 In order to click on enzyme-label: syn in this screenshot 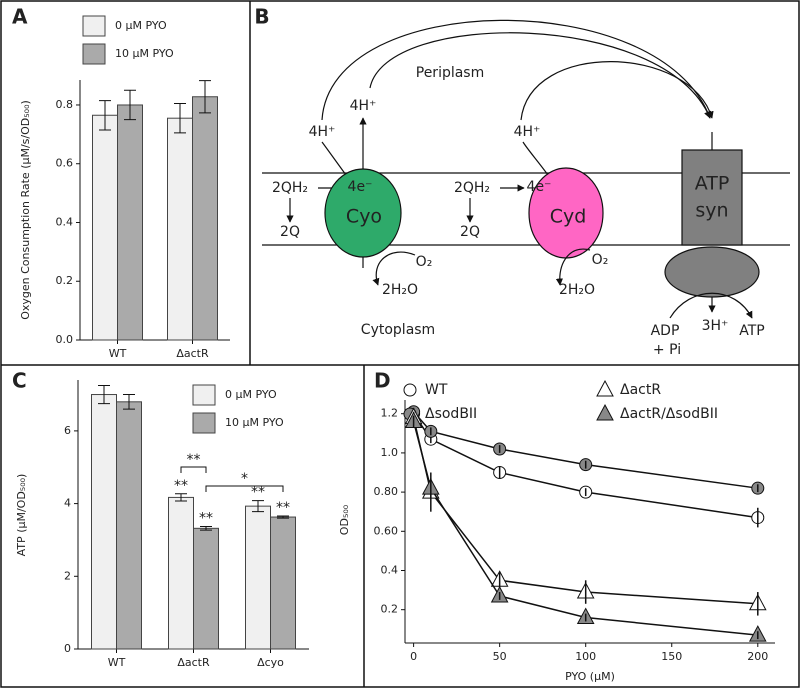, I will do `click(711, 211)`.